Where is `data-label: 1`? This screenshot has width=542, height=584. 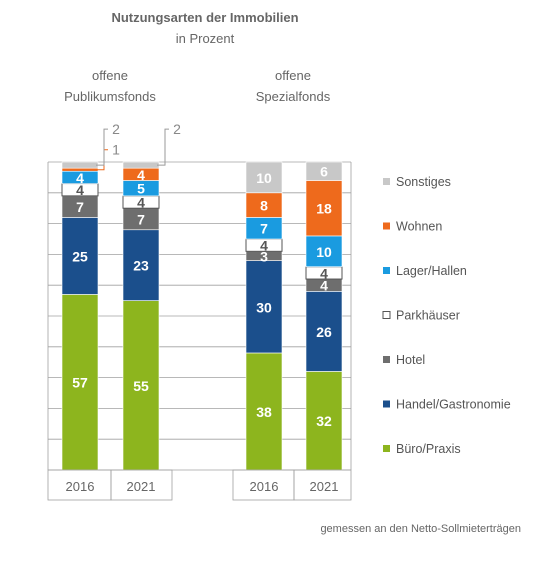 data-label: 1 is located at coordinates (116, 150).